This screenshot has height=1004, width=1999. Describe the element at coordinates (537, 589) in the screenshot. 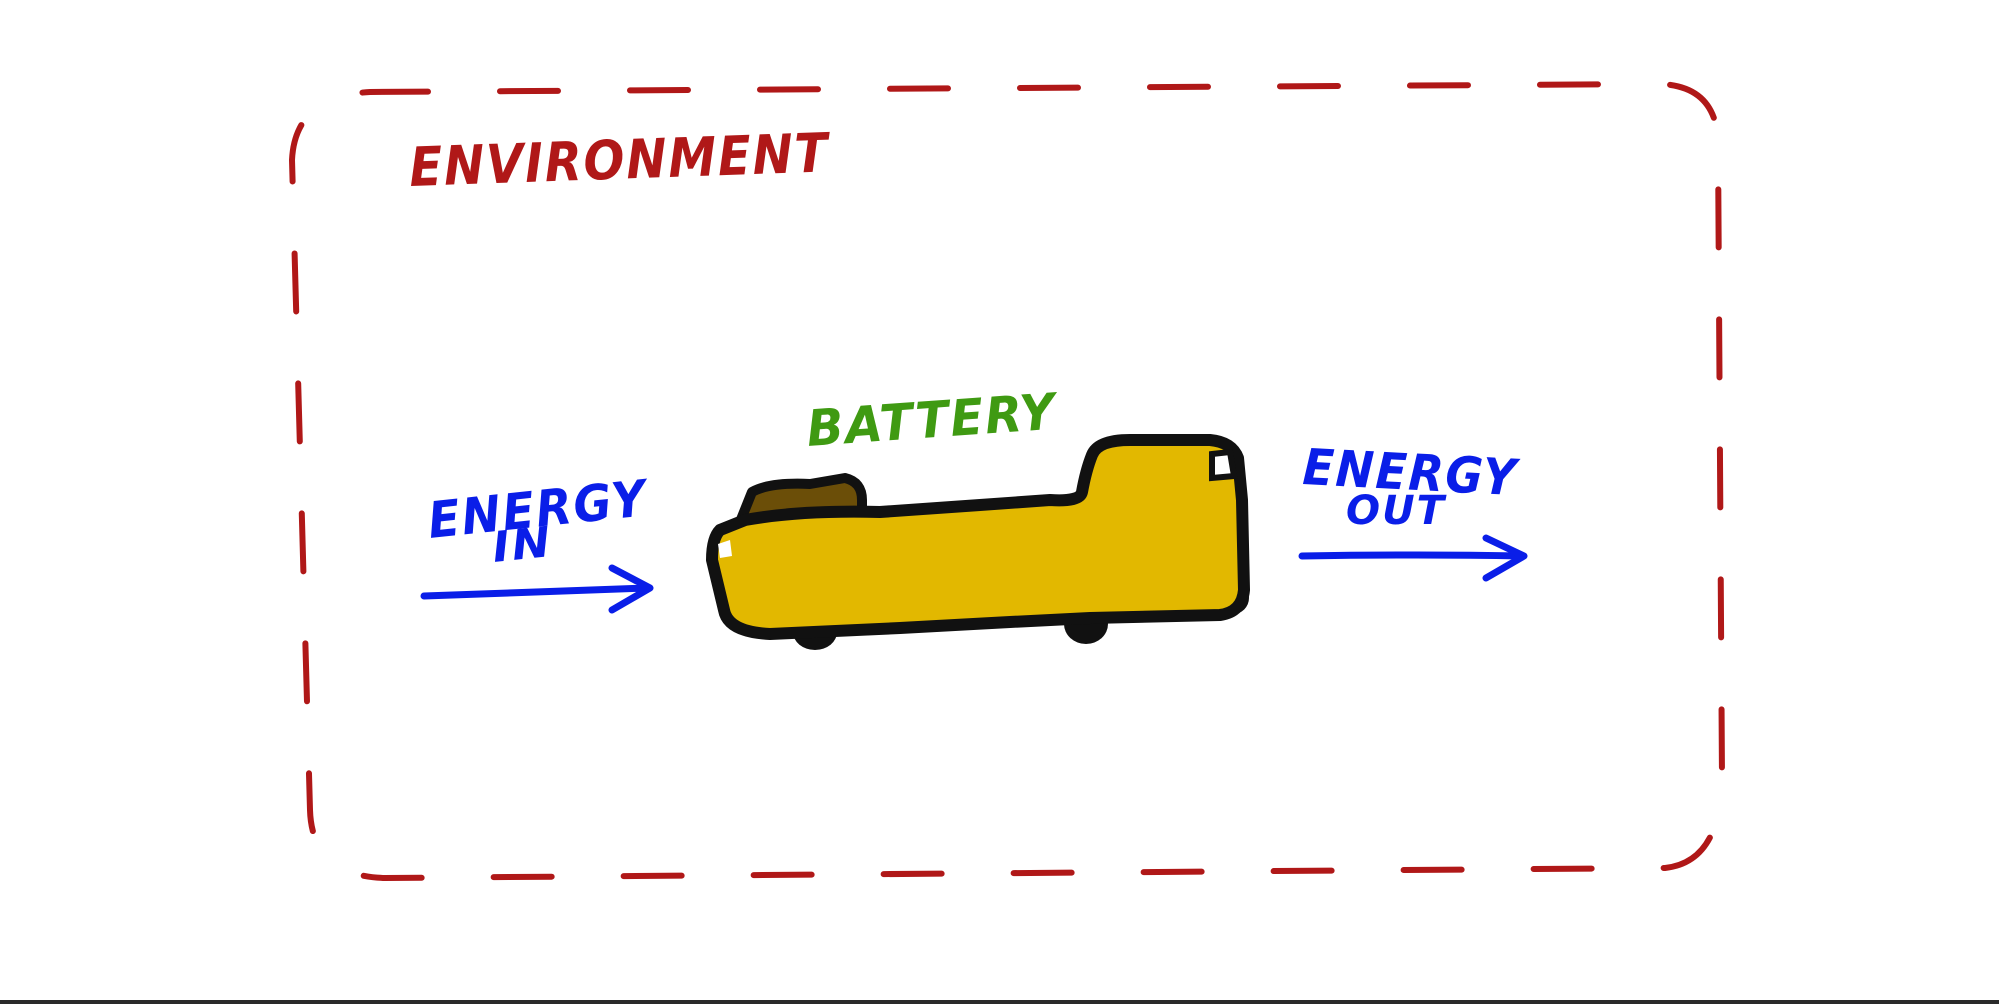

I see `energy-in-arrow` at that location.